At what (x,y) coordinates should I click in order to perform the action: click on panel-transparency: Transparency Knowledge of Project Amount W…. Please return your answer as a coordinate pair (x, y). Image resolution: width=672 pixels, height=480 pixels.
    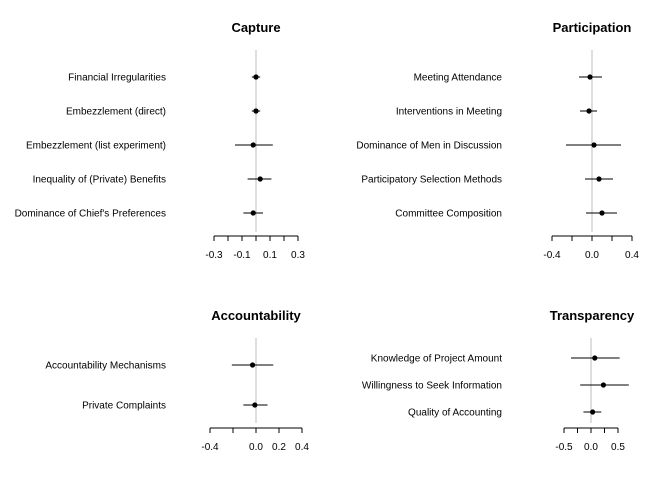
    Looking at the image, I should click on (498, 380).